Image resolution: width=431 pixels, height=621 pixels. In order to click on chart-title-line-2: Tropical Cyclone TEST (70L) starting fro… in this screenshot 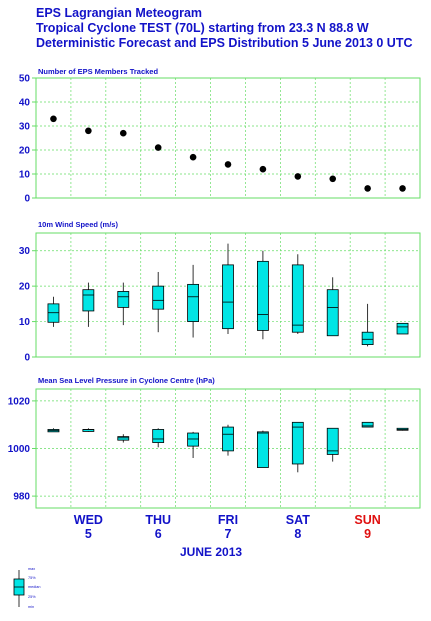, I will do `click(202, 28)`.